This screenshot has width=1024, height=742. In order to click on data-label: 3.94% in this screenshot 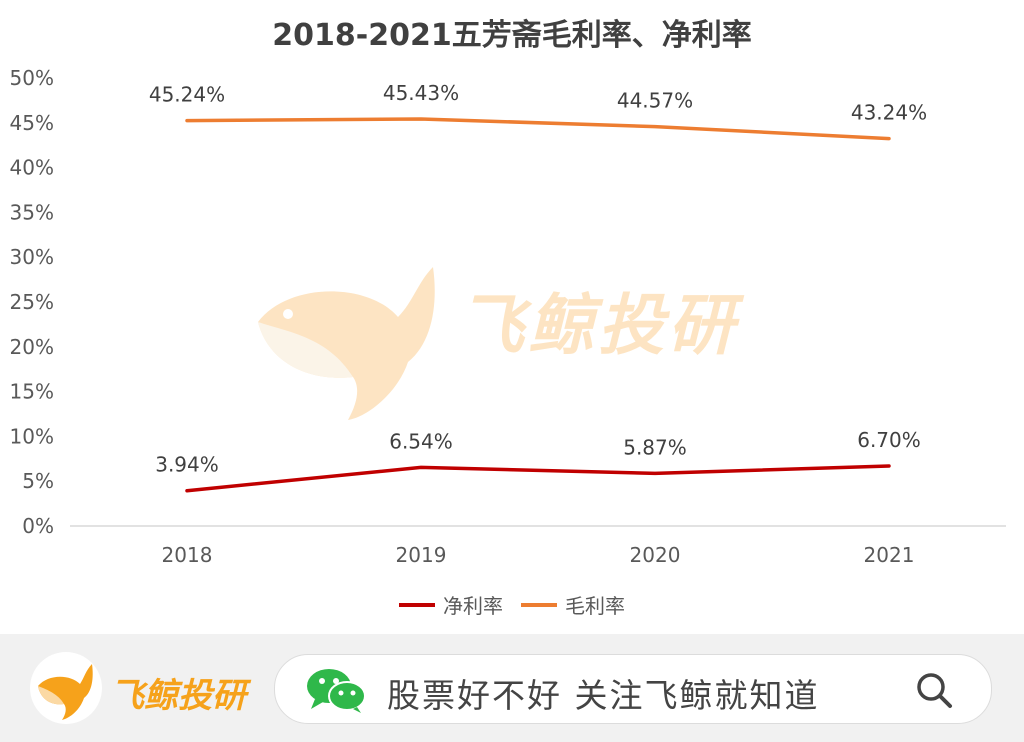, I will do `click(187, 465)`.